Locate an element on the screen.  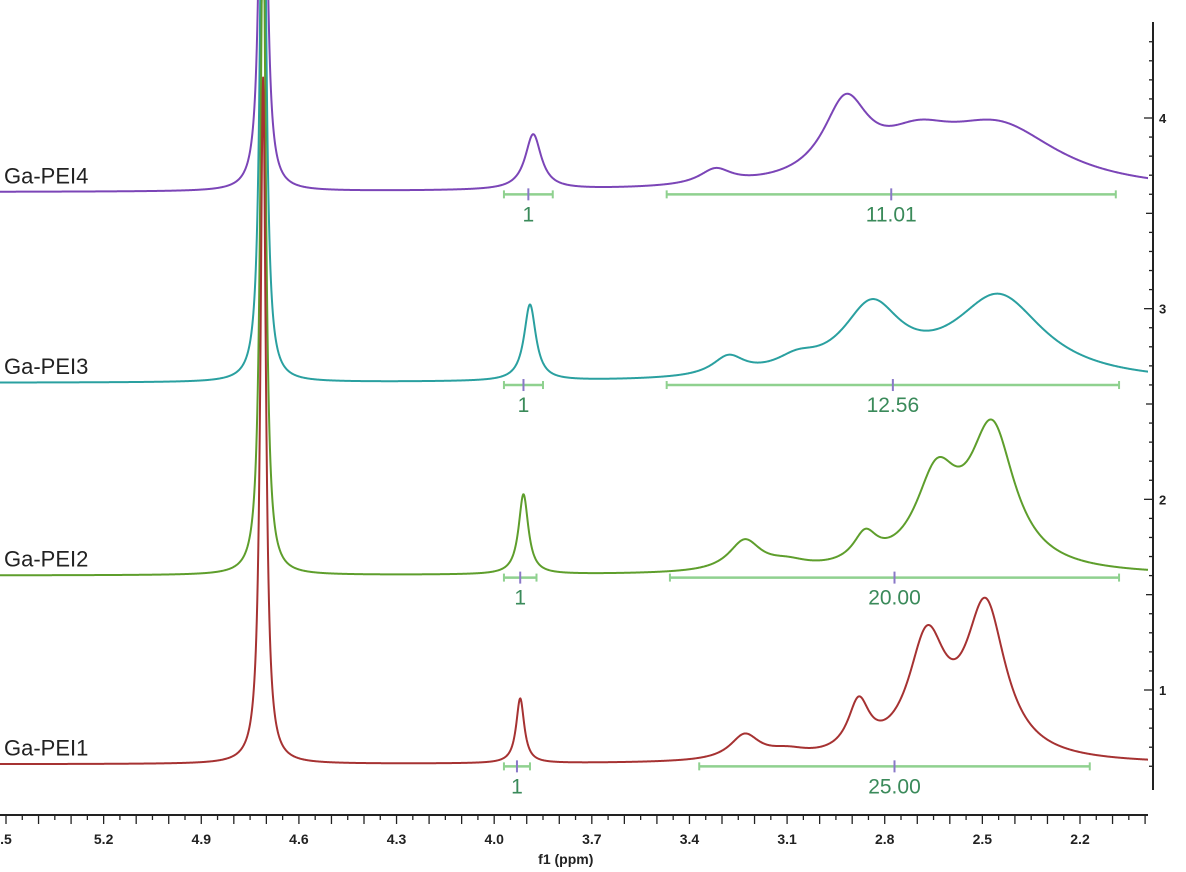
x-axis-title: f1 (ppm) is located at coordinates (565, 859).